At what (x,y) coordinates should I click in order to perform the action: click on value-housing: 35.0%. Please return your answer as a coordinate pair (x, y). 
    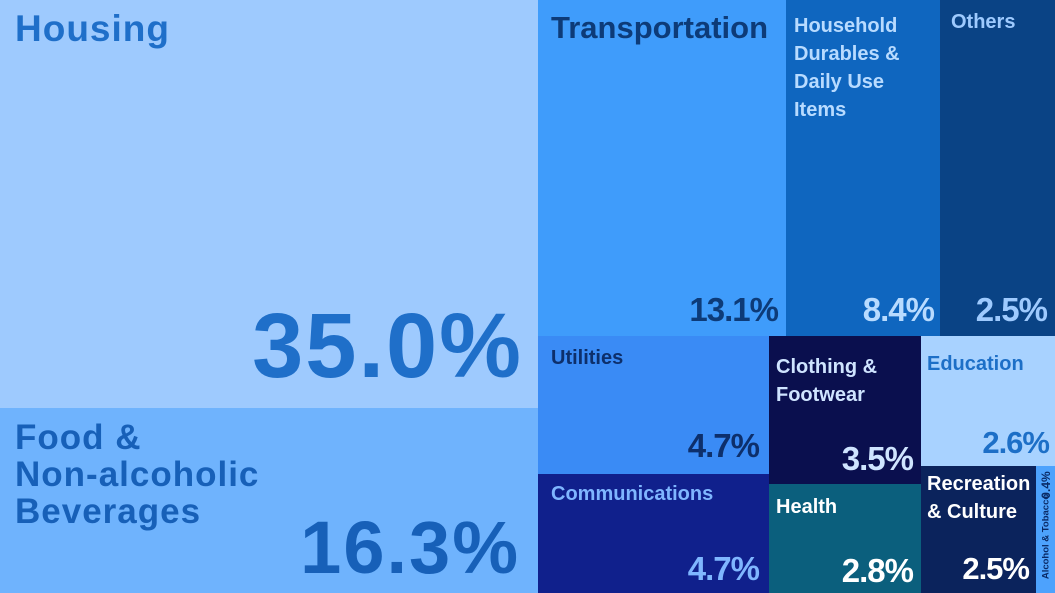
    Looking at the image, I should click on (387, 346).